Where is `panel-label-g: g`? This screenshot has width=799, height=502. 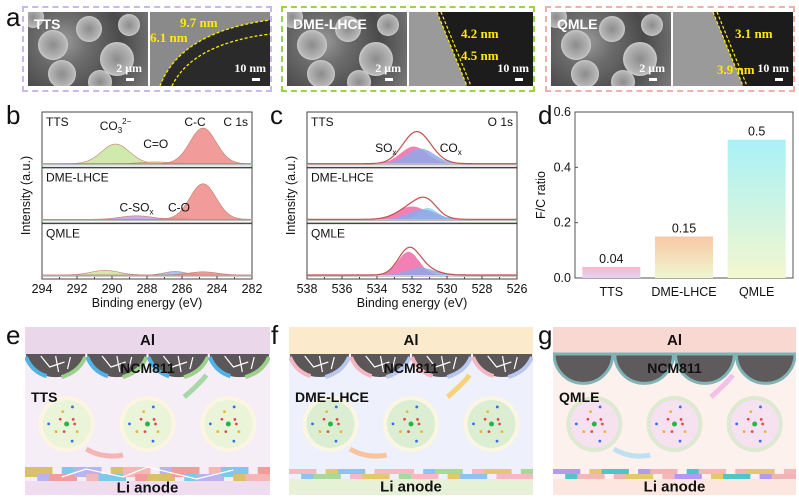 panel-label-g: g is located at coordinates (545, 335).